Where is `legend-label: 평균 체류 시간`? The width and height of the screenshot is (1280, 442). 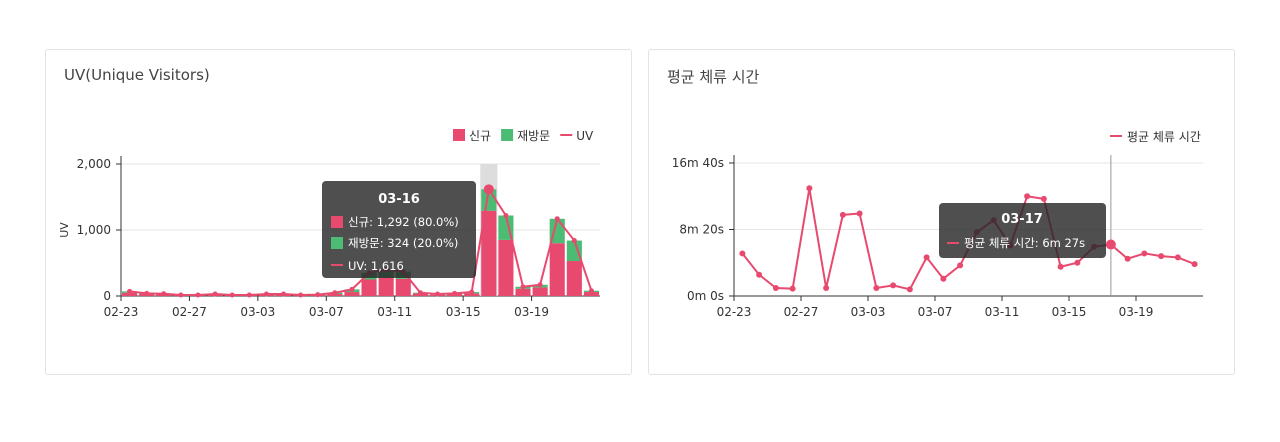 legend-label: 평균 체류 시간 is located at coordinates (1164, 137).